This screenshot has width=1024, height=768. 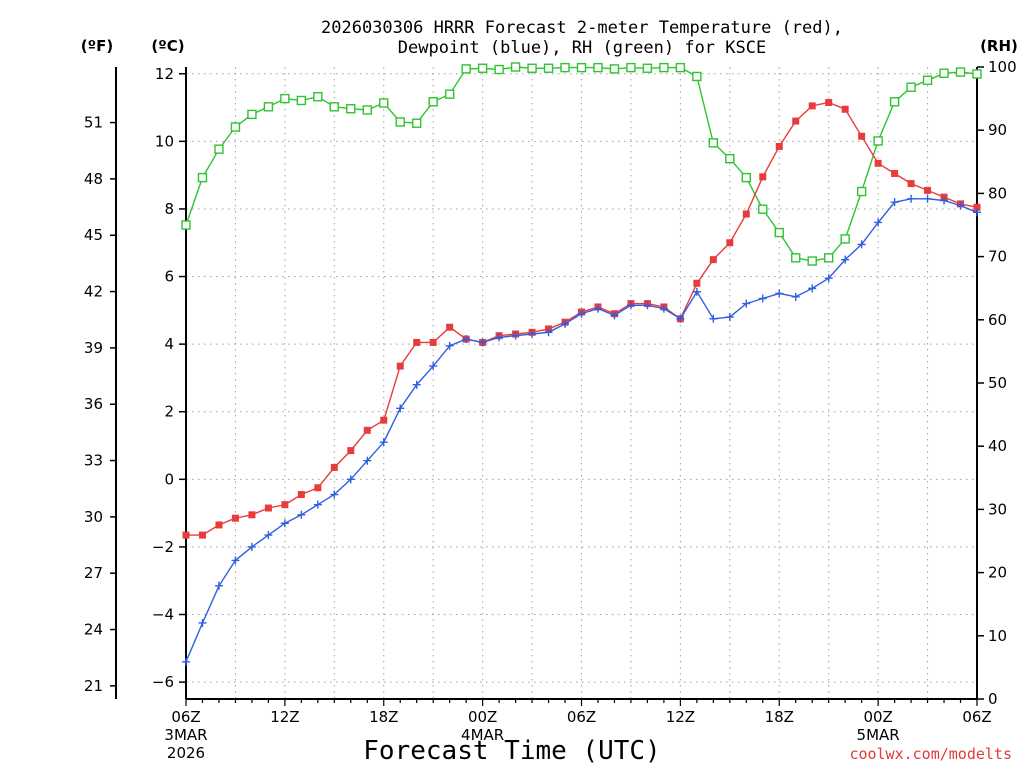 I want to click on celsius-unit-label: (ºC), so click(x=167, y=46).